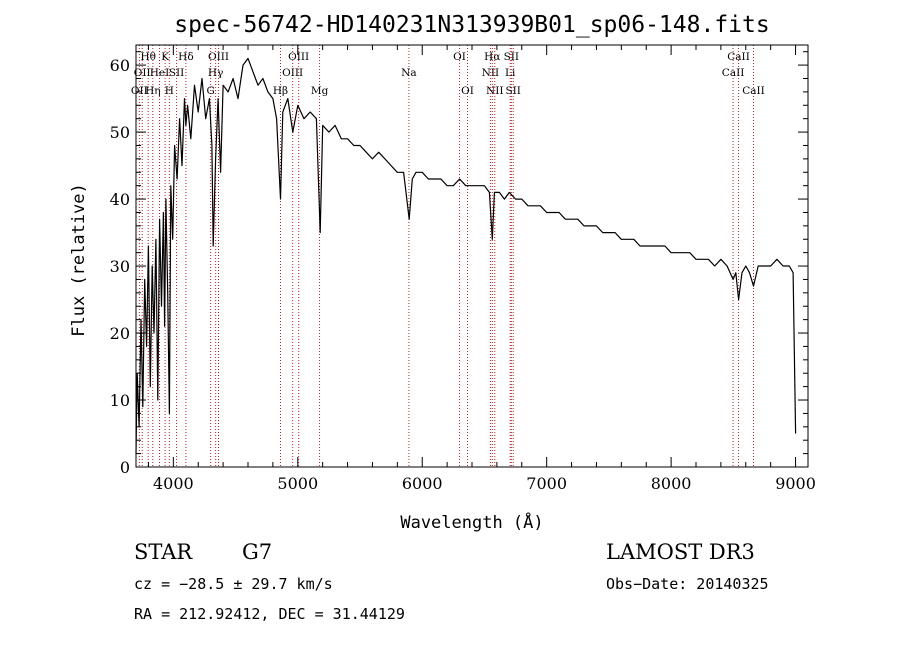  I want to click on y-tick-label-1: 10, so click(120, 400).